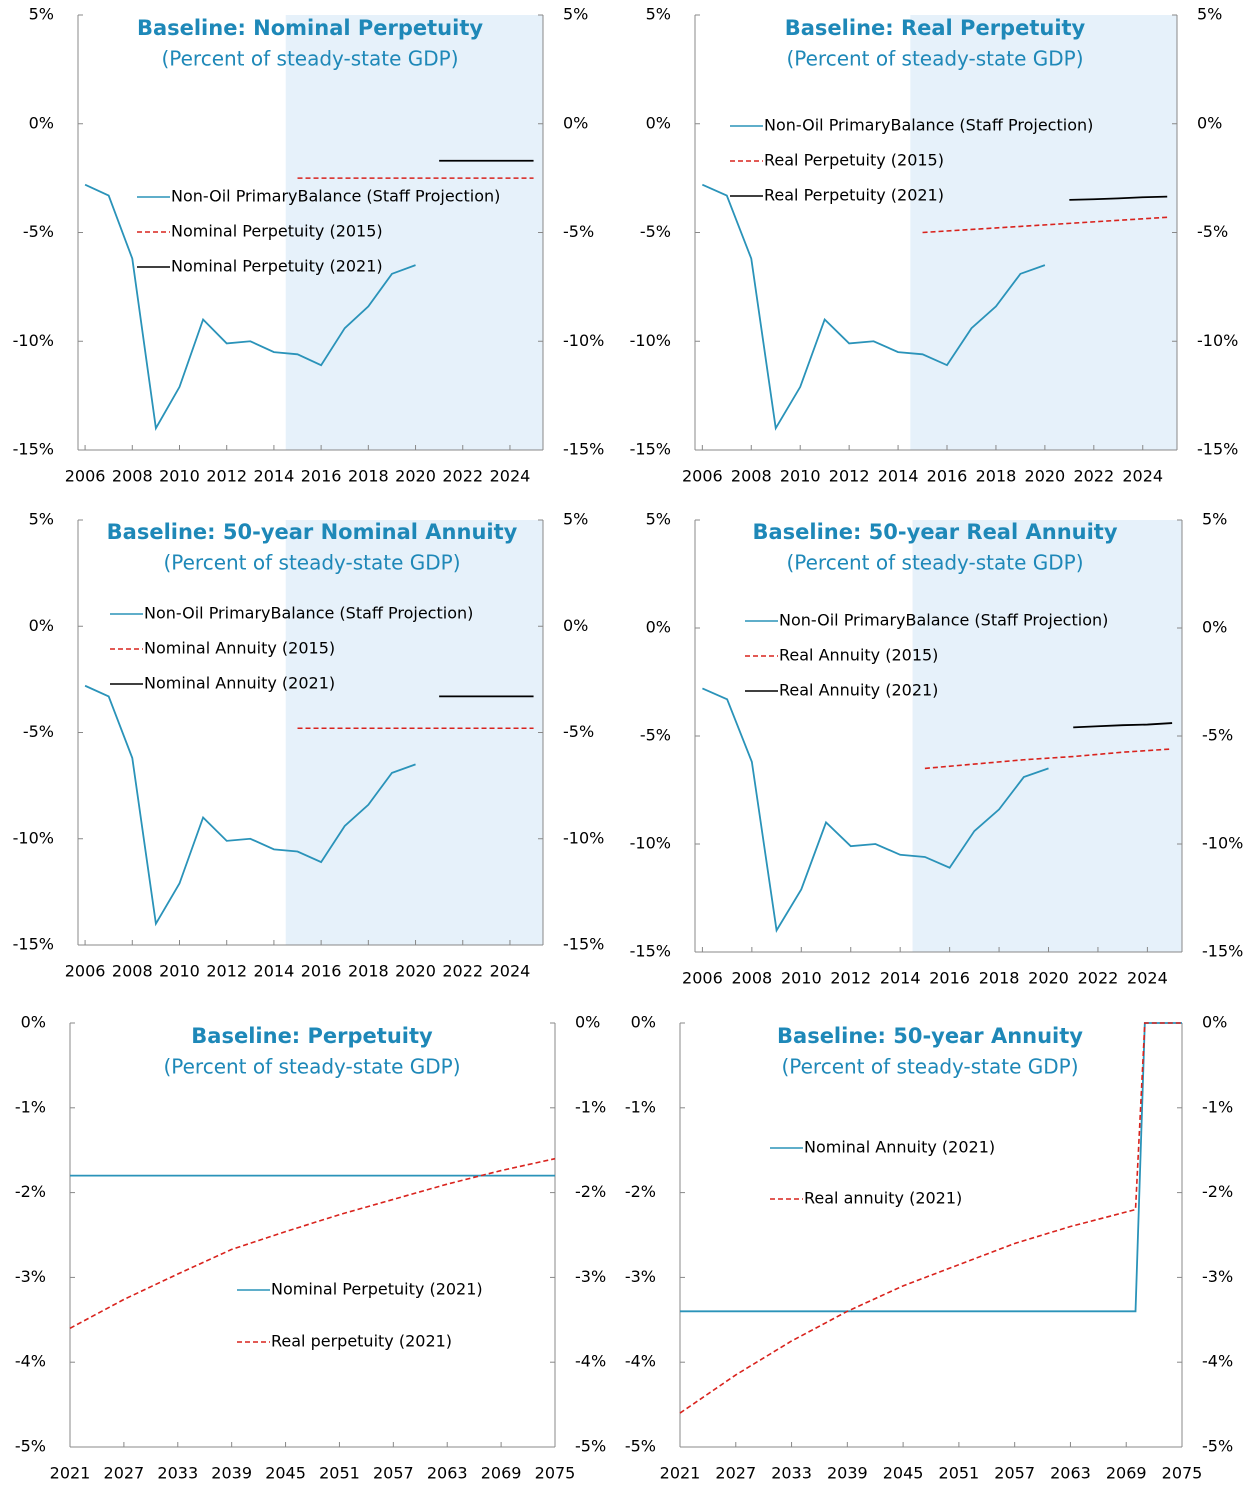  What do you see at coordinates (1217, 1191) in the screenshot?
I see `y2-tick-label: -2%` at bounding box center [1217, 1191].